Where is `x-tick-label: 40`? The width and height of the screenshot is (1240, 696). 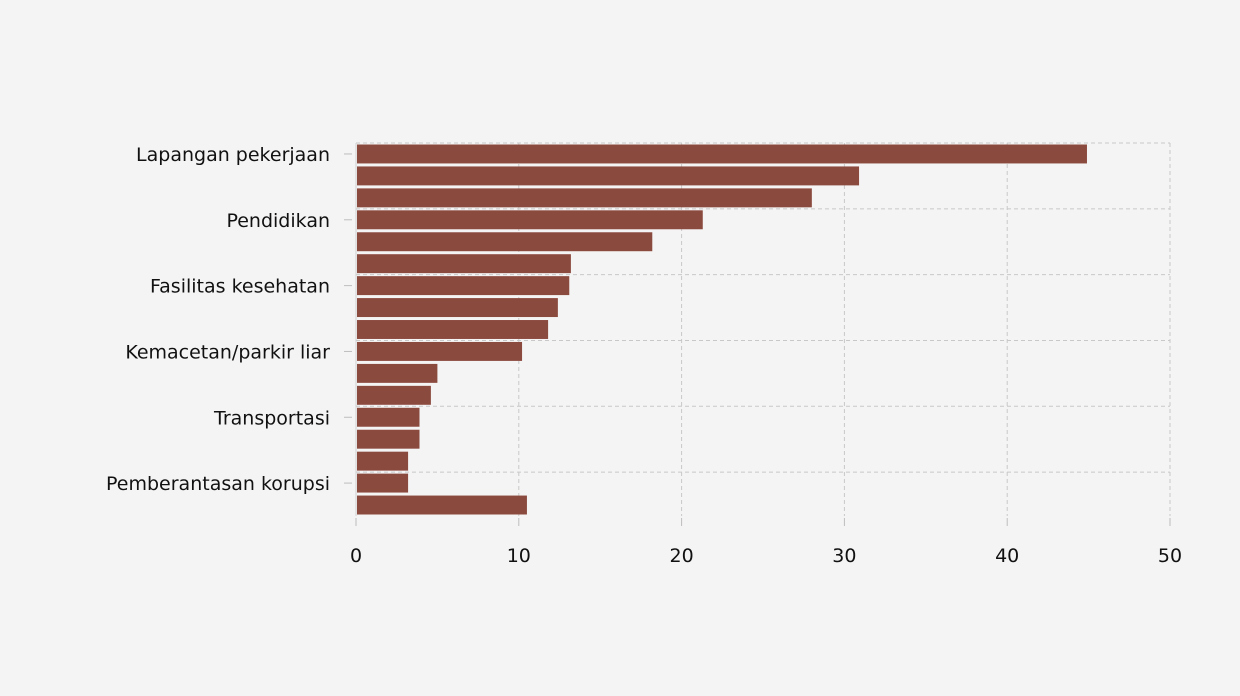
x-tick-label: 40 is located at coordinates (1007, 556).